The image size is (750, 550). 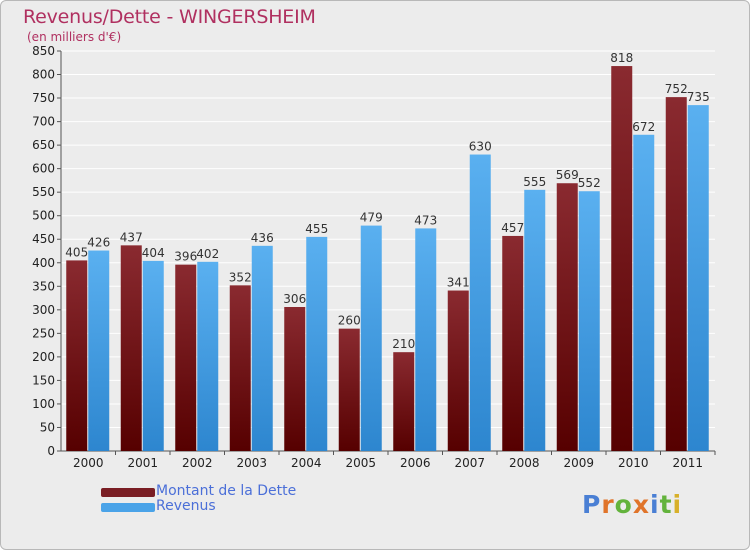 What do you see at coordinates (43, 310) in the screenshot?
I see `y-tick-label: 300` at bounding box center [43, 310].